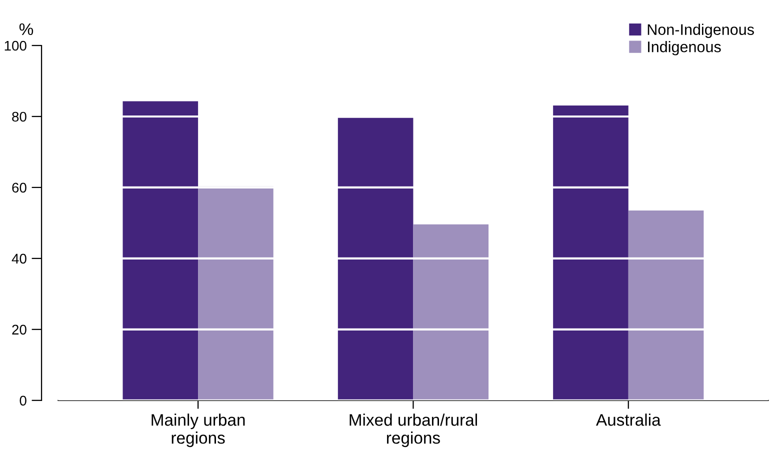 Image resolution: width=776 pixels, height=455 pixels. What do you see at coordinates (701, 31) in the screenshot?
I see `legend-label: Non-Indigenous` at bounding box center [701, 31].